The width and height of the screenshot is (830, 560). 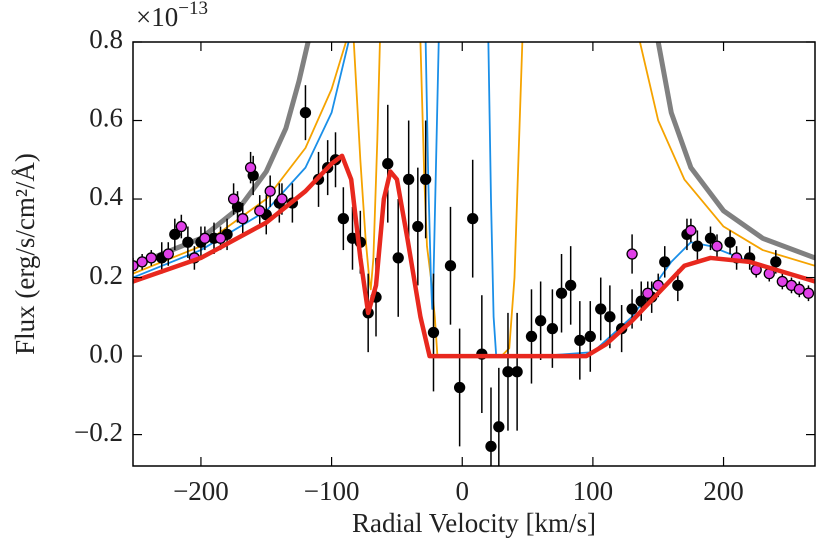 What do you see at coordinates (106, 275) in the screenshot?
I see `y-tick-label: 0.2` at bounding box center [106, 275].